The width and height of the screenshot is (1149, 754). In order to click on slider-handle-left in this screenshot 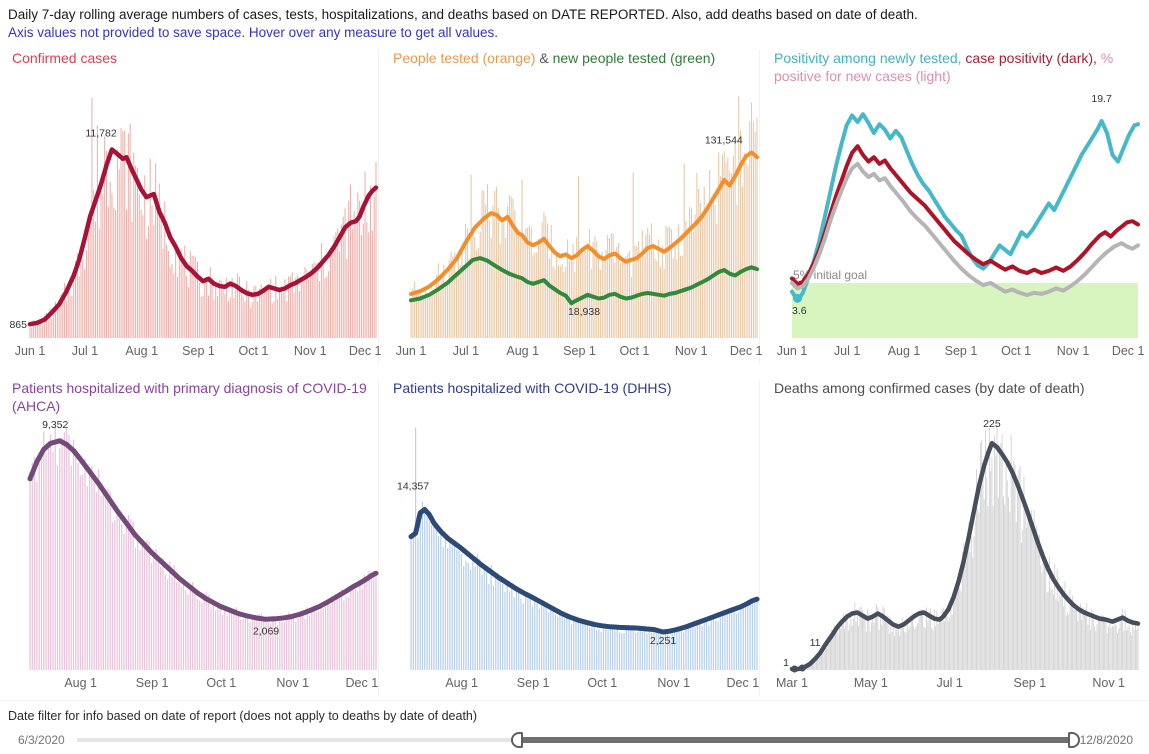, I will do `click(516, 740)`.